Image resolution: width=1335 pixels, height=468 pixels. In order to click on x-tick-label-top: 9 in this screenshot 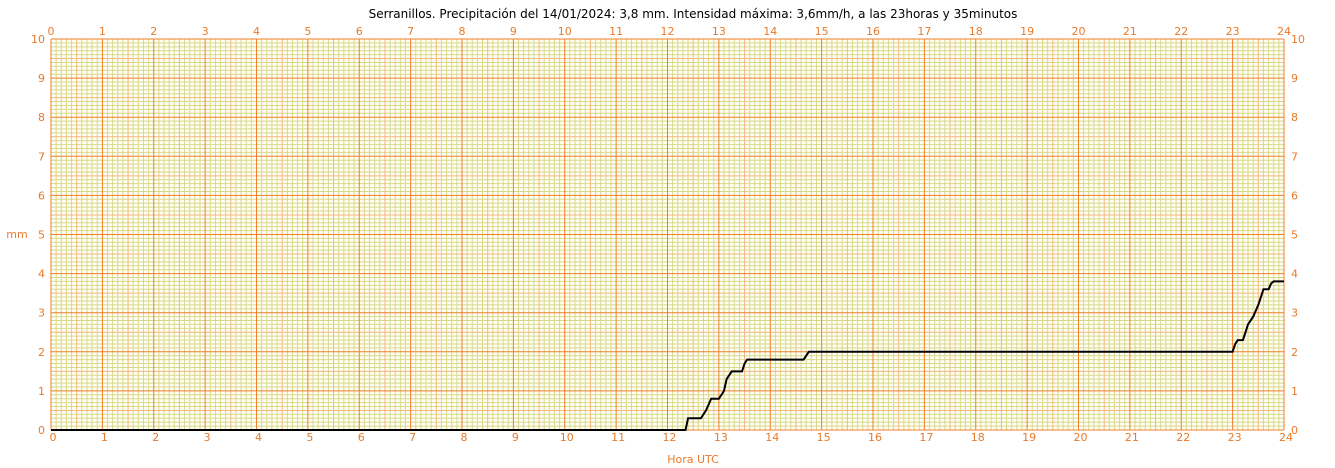, I will do `click(513, 31)`.